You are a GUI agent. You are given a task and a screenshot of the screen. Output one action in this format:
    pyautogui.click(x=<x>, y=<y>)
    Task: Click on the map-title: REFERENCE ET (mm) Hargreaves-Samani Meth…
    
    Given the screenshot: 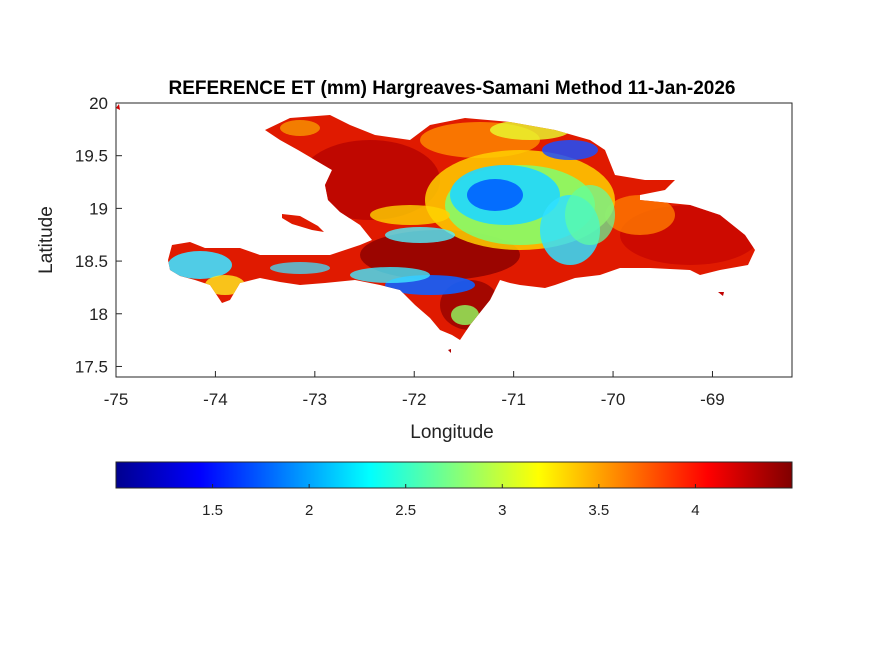 What is the action you would take?
    pyautogui.click(x=451, y=88)
    